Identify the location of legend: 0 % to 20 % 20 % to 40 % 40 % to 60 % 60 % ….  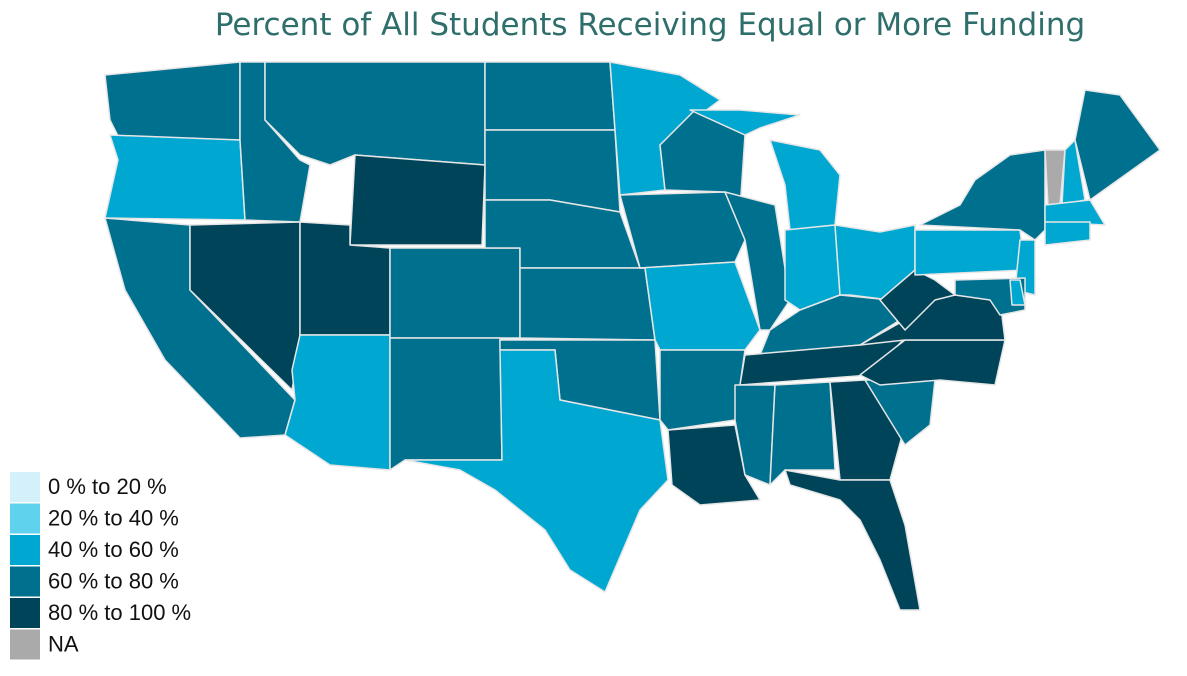
(100, 566).